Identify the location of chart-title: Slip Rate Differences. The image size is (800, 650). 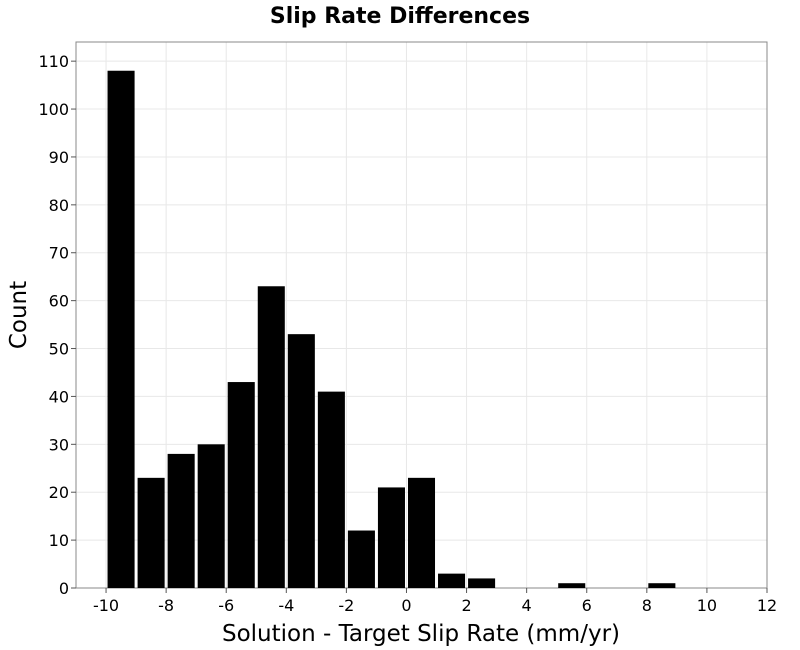
(400, 16).